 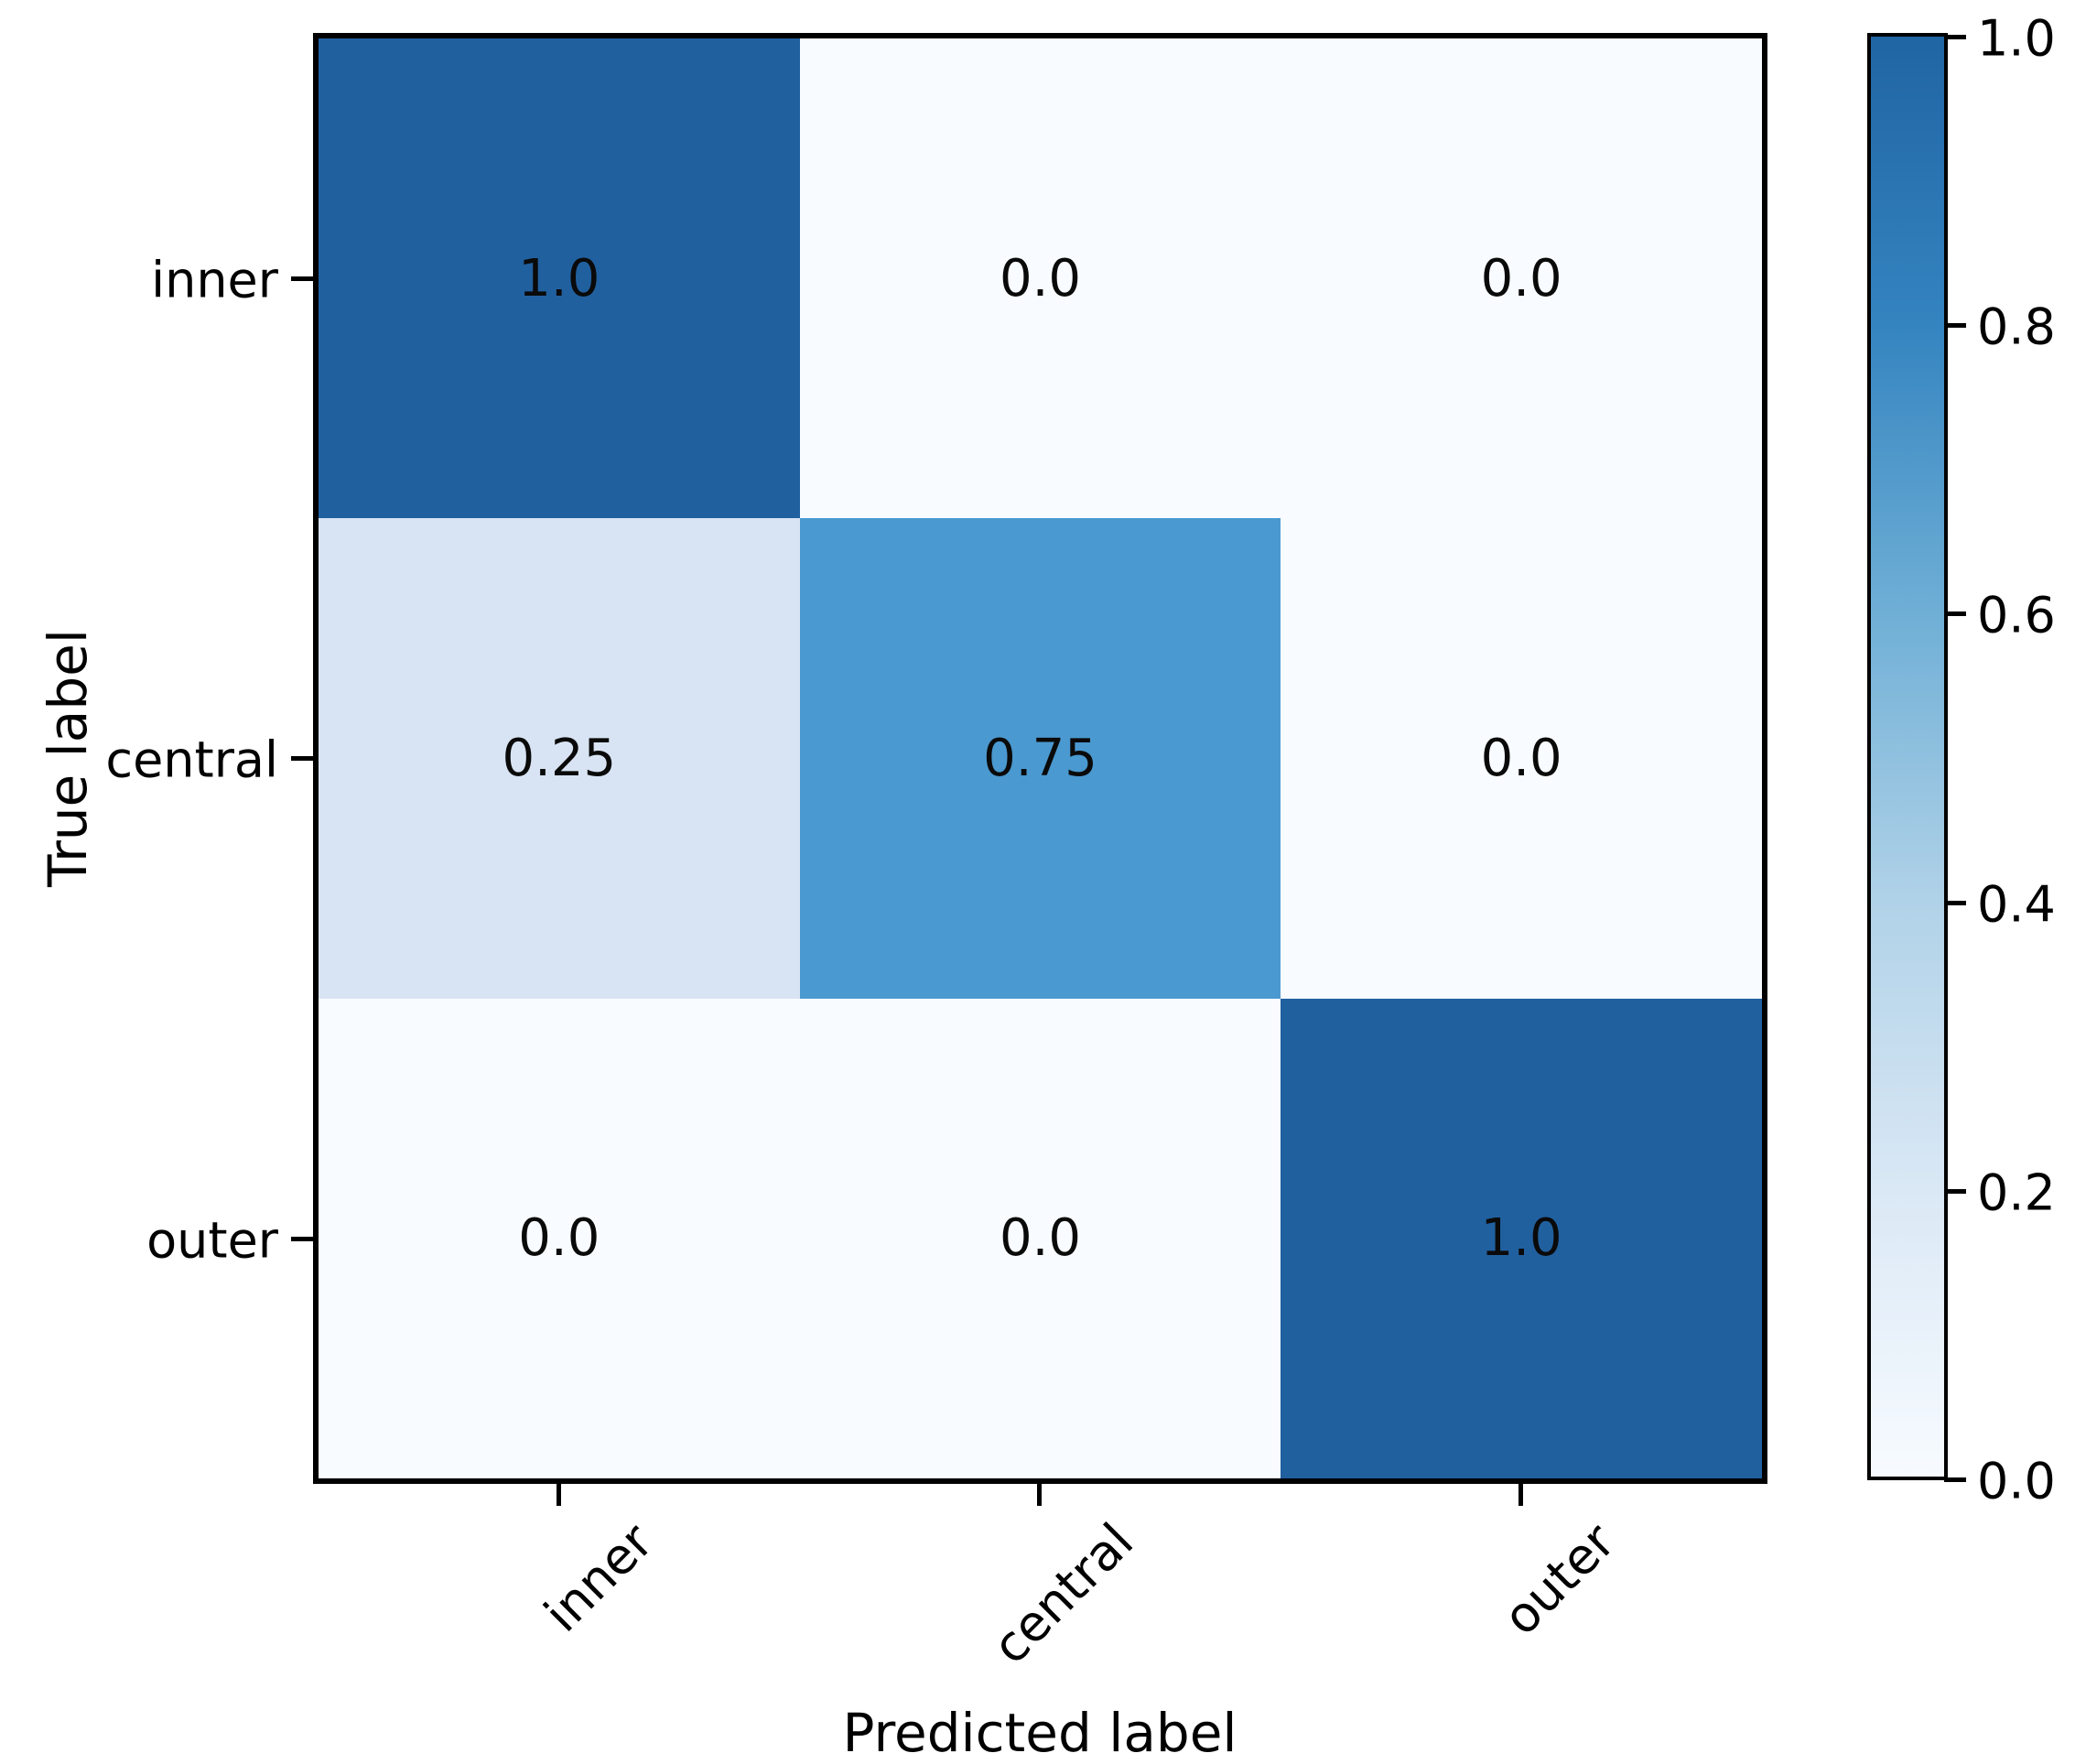 I want to click on colorbar-tick-label: 0.0, so click(x=2016, y=1481).